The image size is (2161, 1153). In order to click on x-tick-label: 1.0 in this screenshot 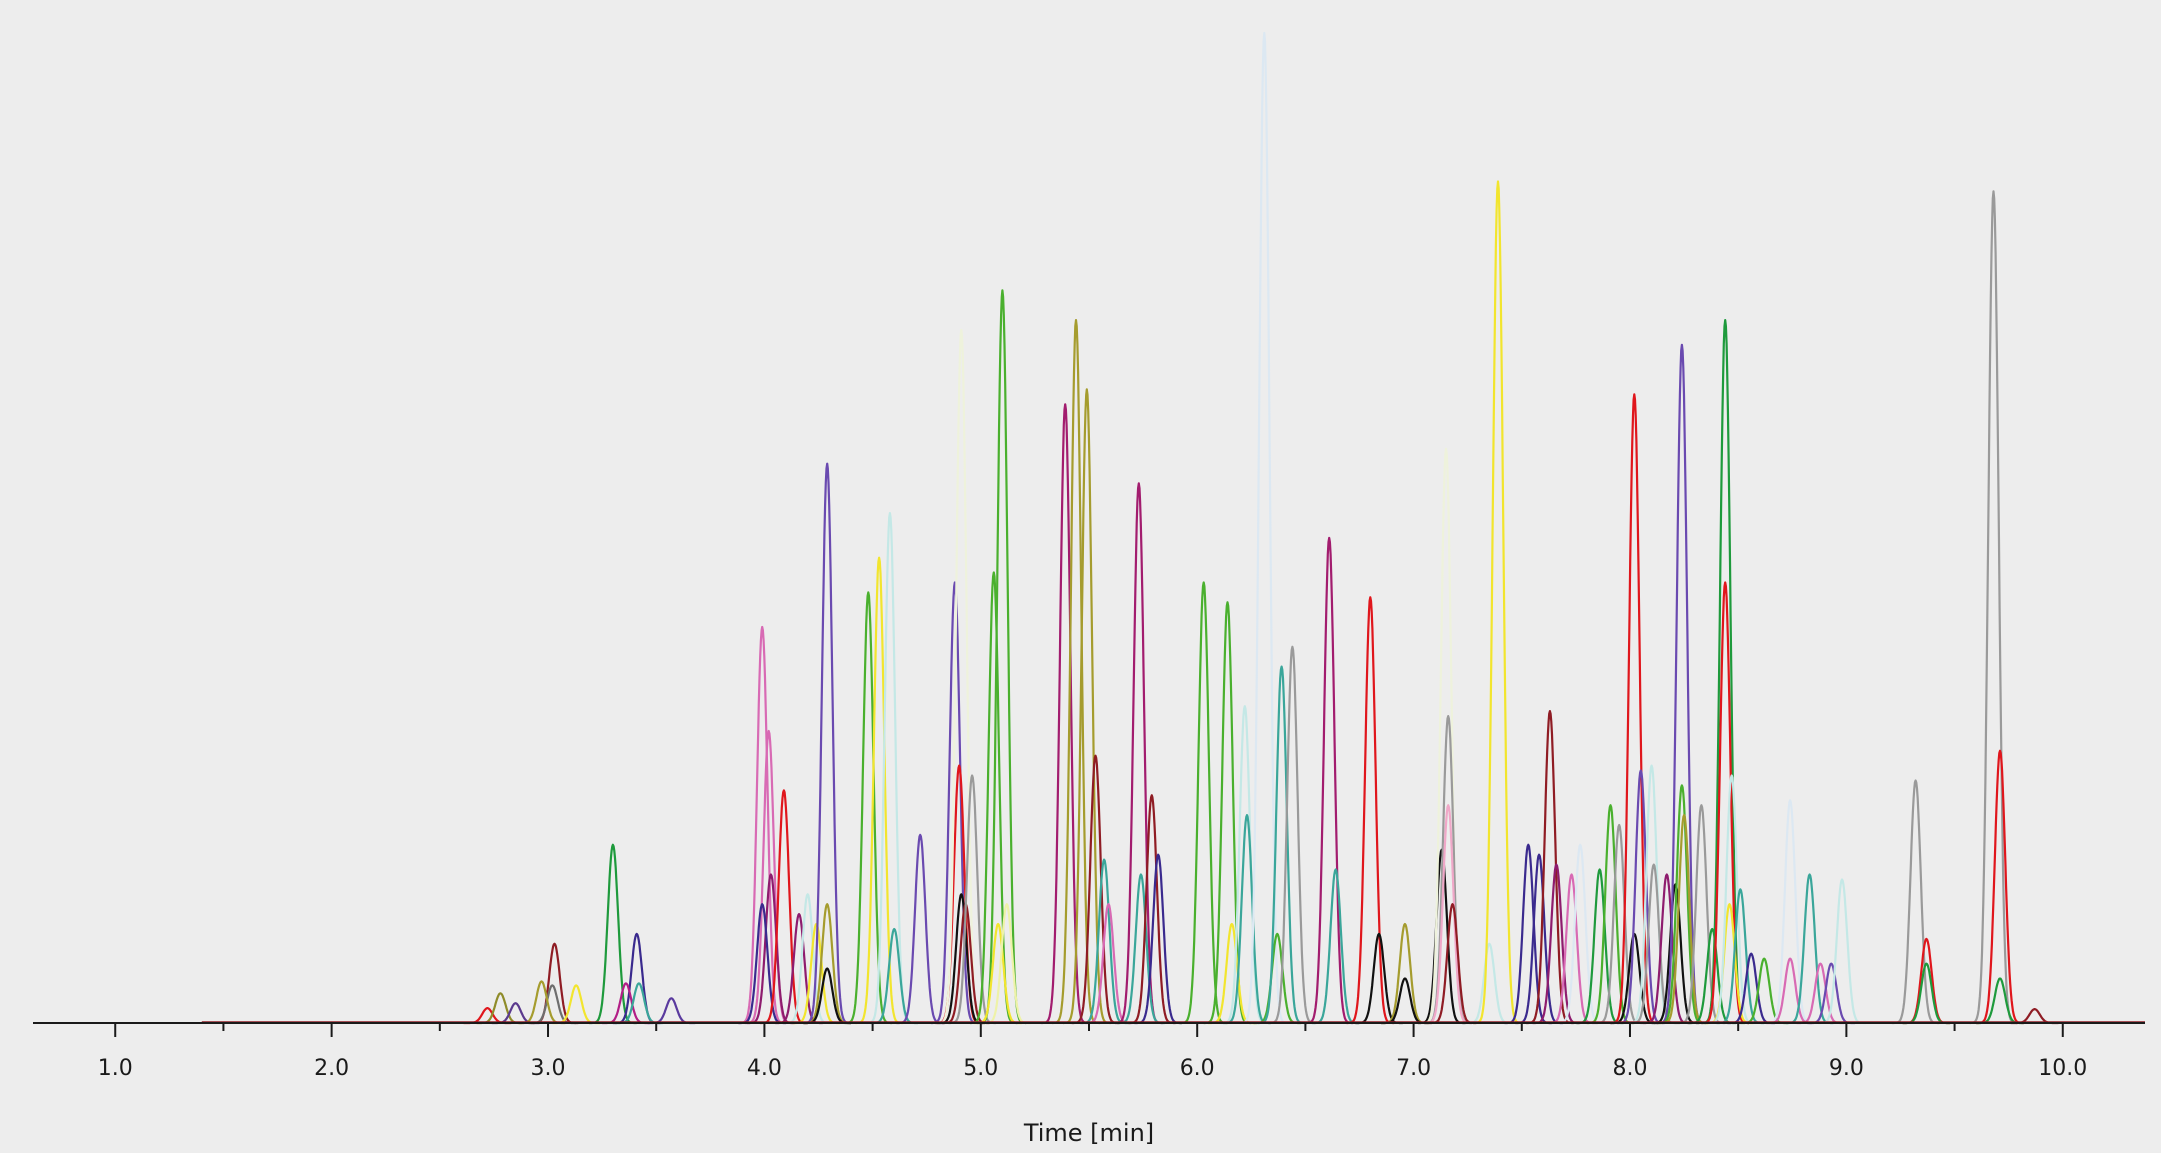, I will do `click(115, 1068)`.